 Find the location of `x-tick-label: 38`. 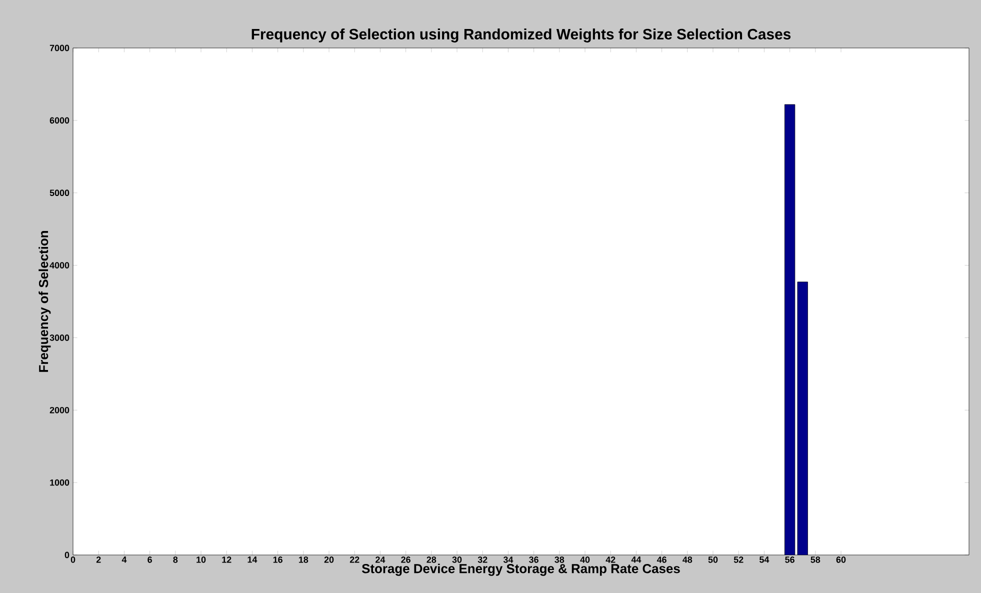

x-tick-label: 38 is located at coordinates (559, 559).